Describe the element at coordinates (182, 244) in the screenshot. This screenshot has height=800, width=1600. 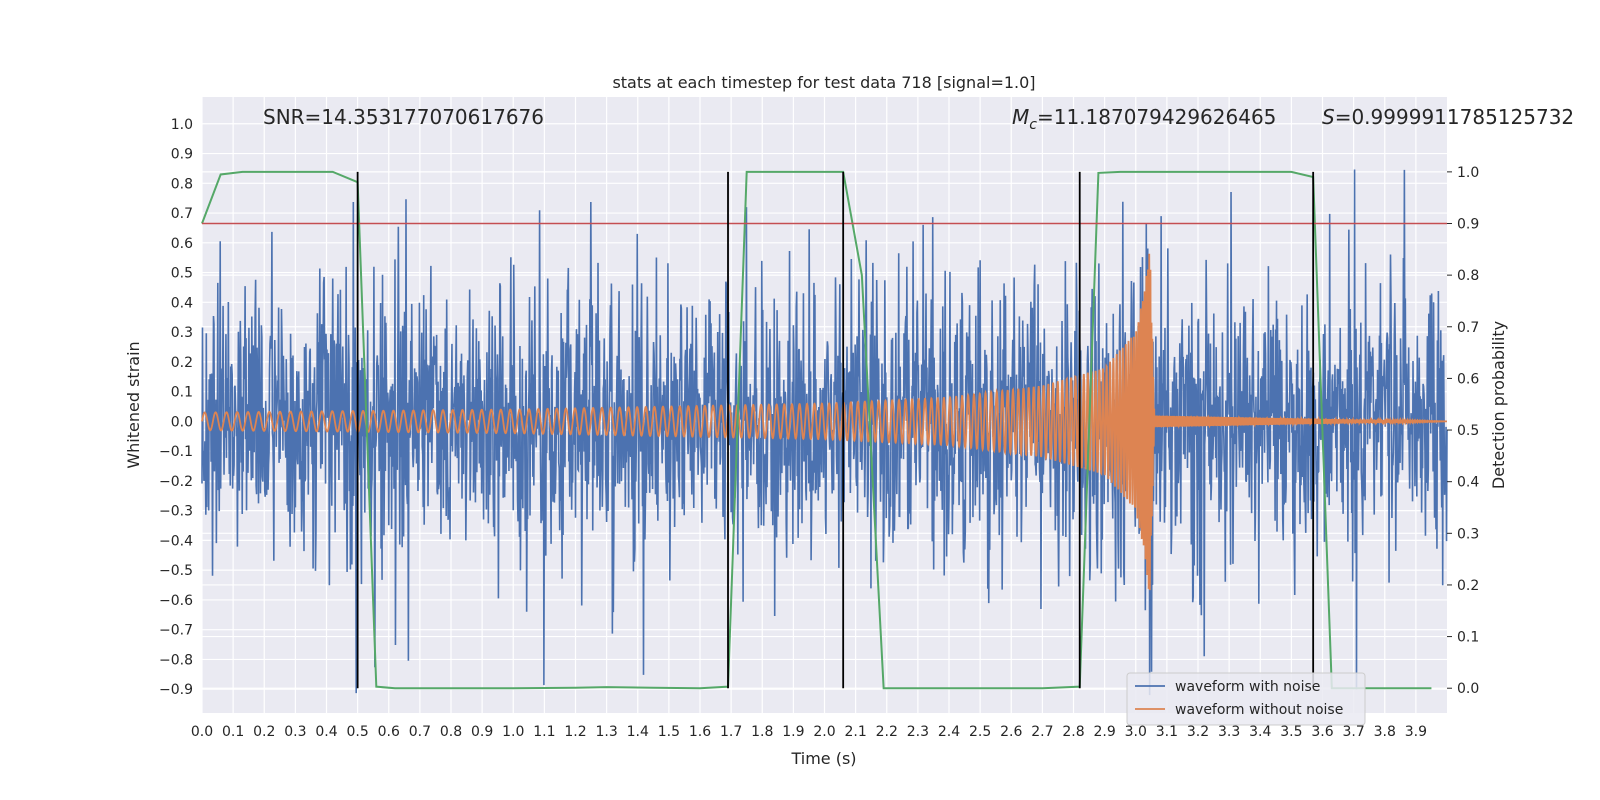
I see `y-left-tick-label: 0.6` at that location.